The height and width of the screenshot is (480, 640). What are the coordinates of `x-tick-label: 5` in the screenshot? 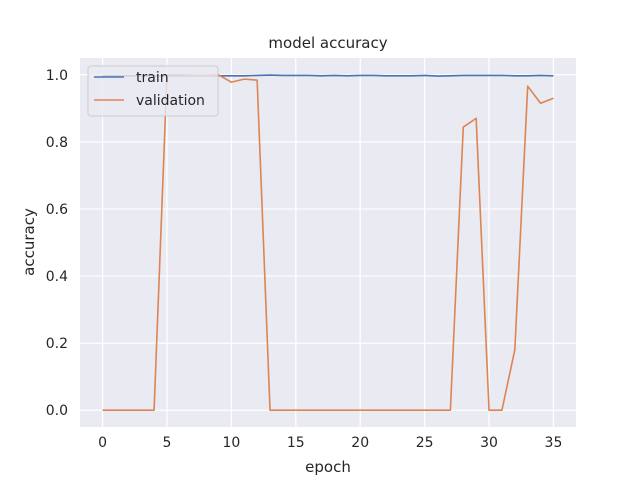 It's located at (167, 443).